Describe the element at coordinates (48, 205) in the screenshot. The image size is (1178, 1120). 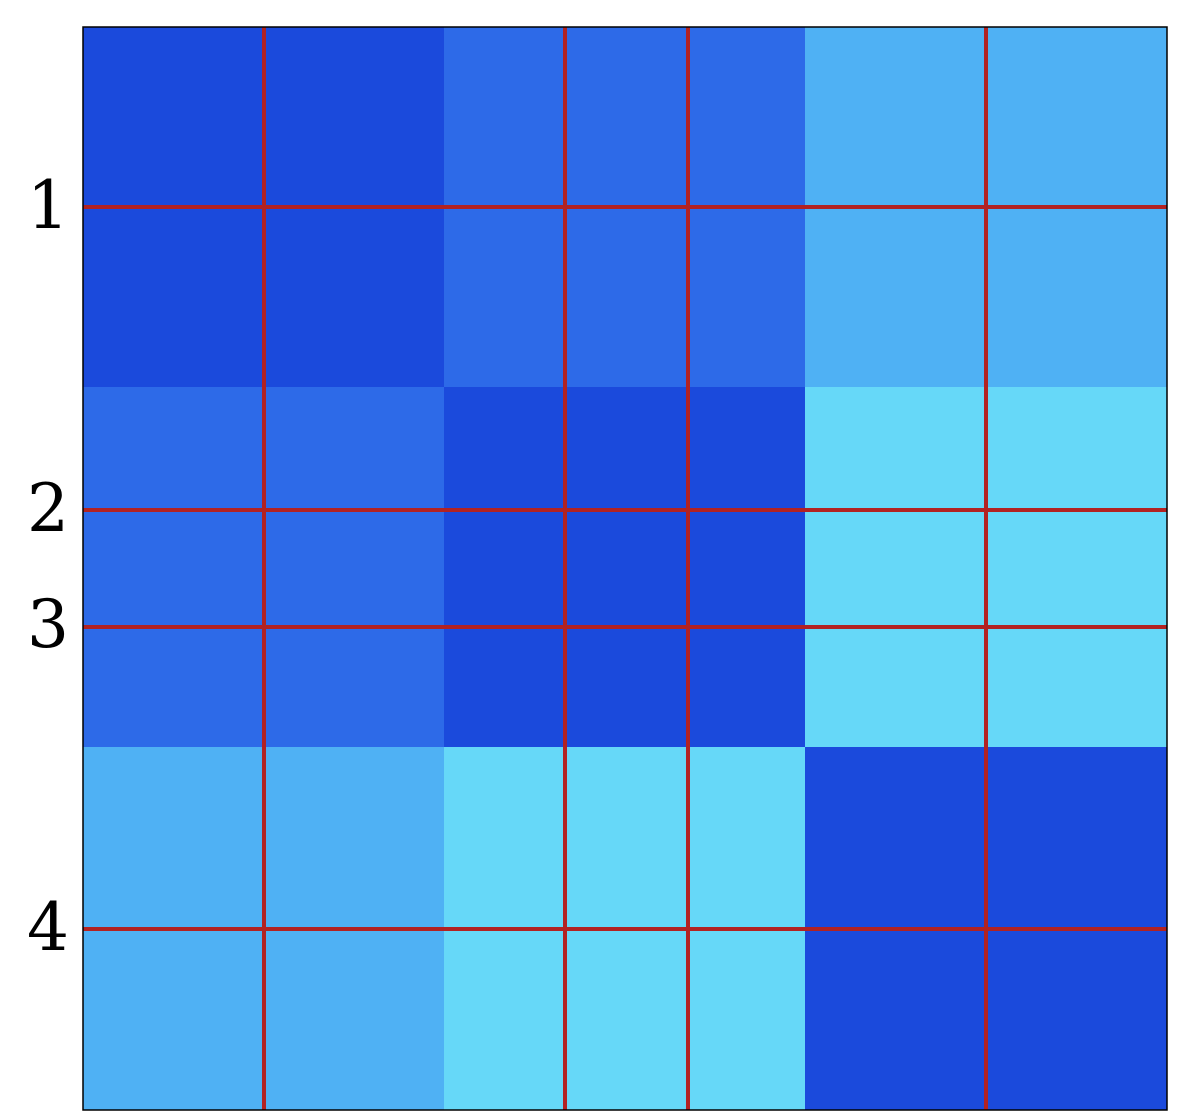
I see `row-label-1: 1` at that location.